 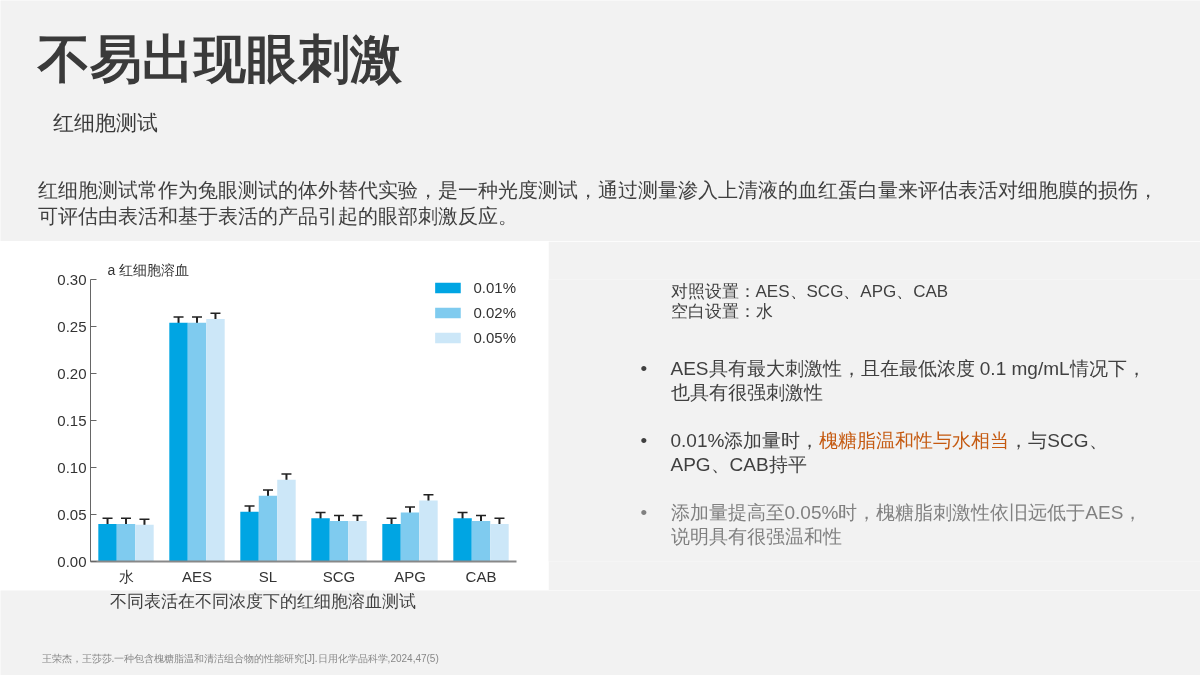 What do you see at coordinates (262, 601) in the screenshot?
I see `text: 不同表活在不同浓度下的红细胞溶血测试` at bounding box center [262, 601].